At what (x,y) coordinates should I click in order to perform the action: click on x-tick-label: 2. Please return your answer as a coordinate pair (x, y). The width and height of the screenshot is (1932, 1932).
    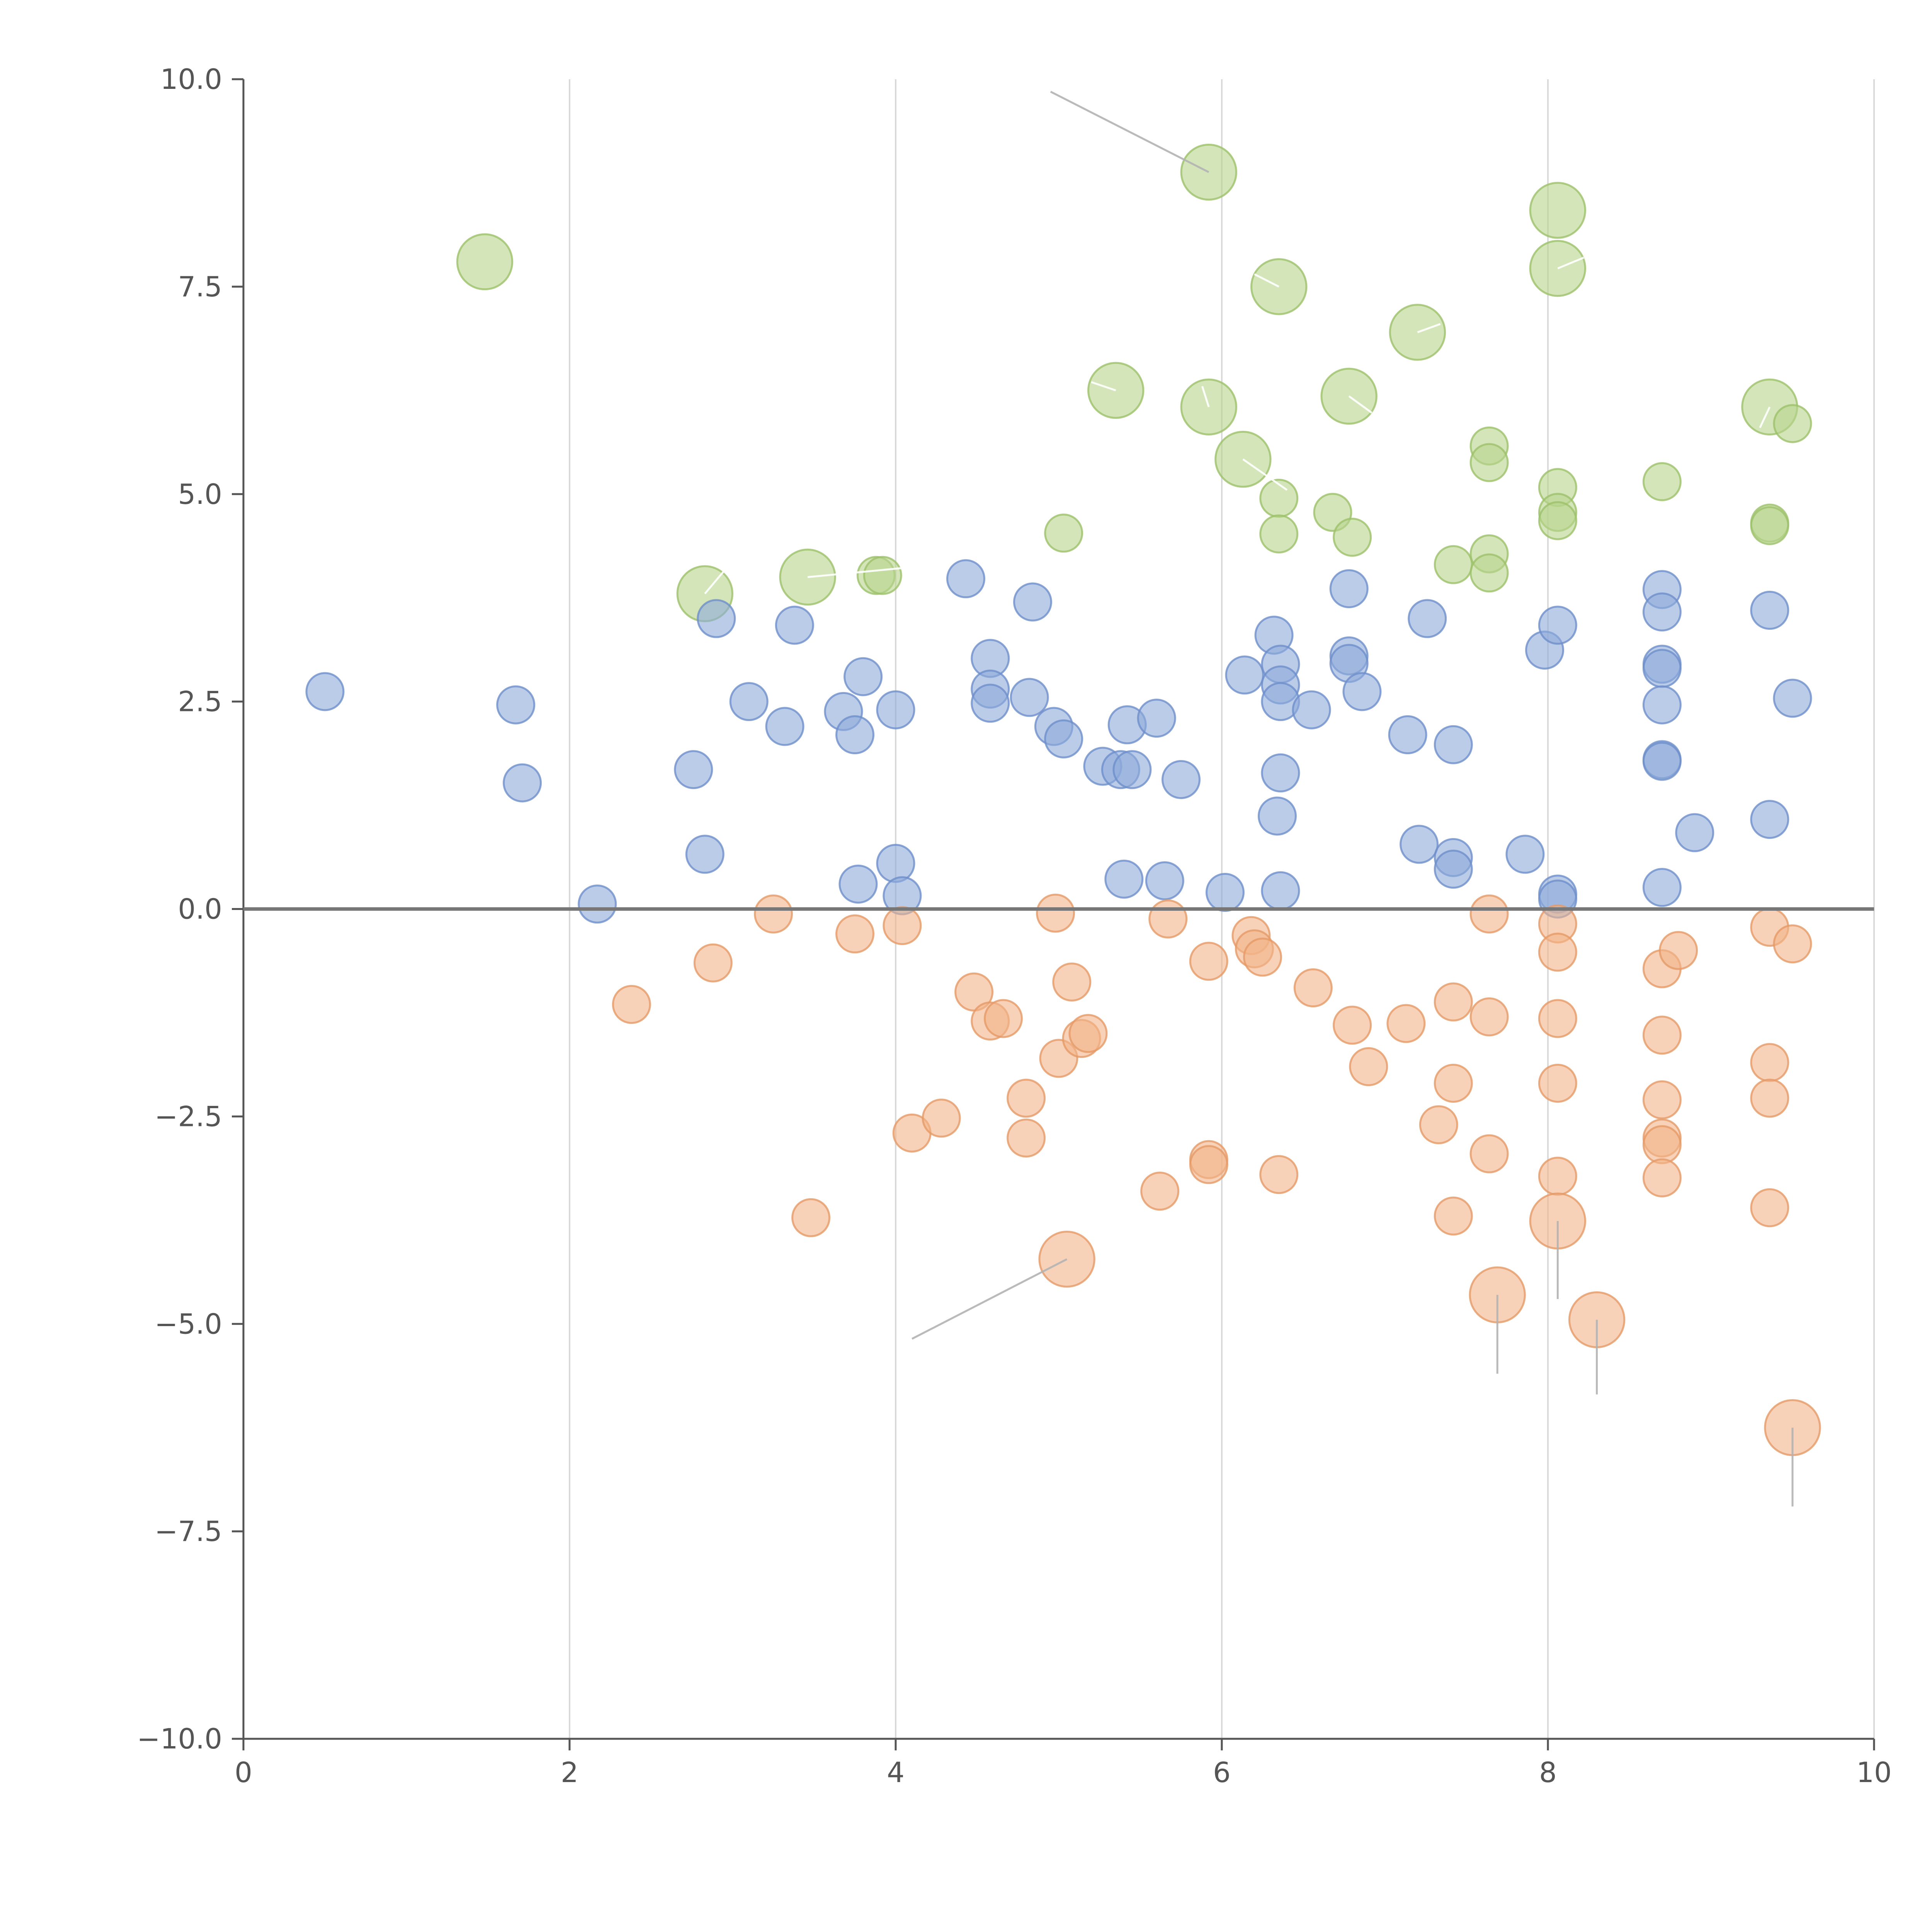
    Looking at the image, I should click on (570, 1772).